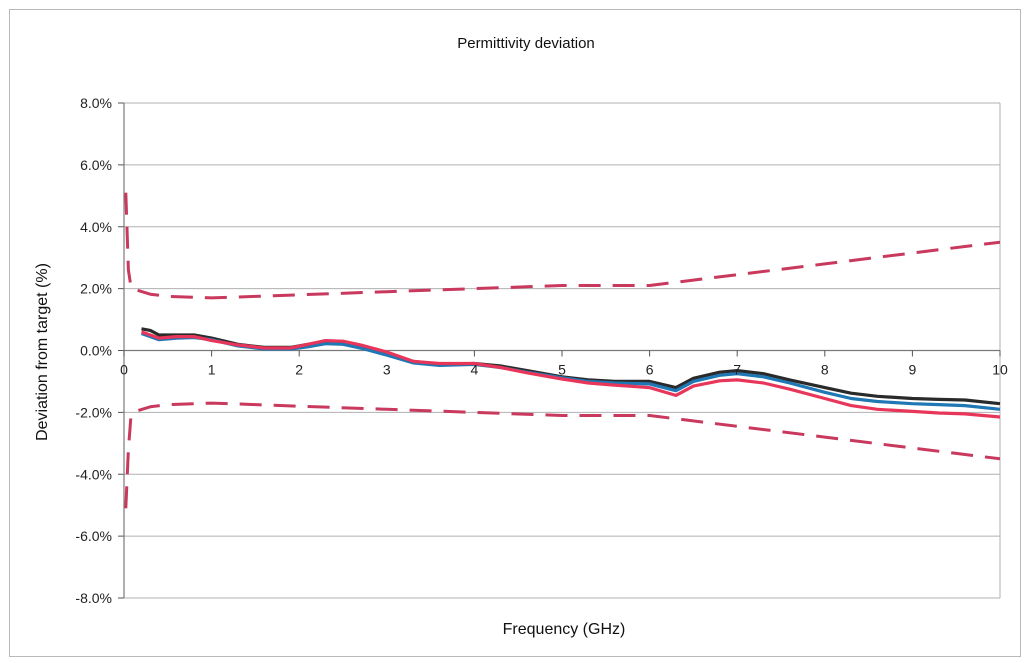 The height and width of the screenshot is (663, 1031). What do you see at coordinates (562, 370) in the screenshot?
I see `x-tick-label: 5` at bounding box center [562, 370].